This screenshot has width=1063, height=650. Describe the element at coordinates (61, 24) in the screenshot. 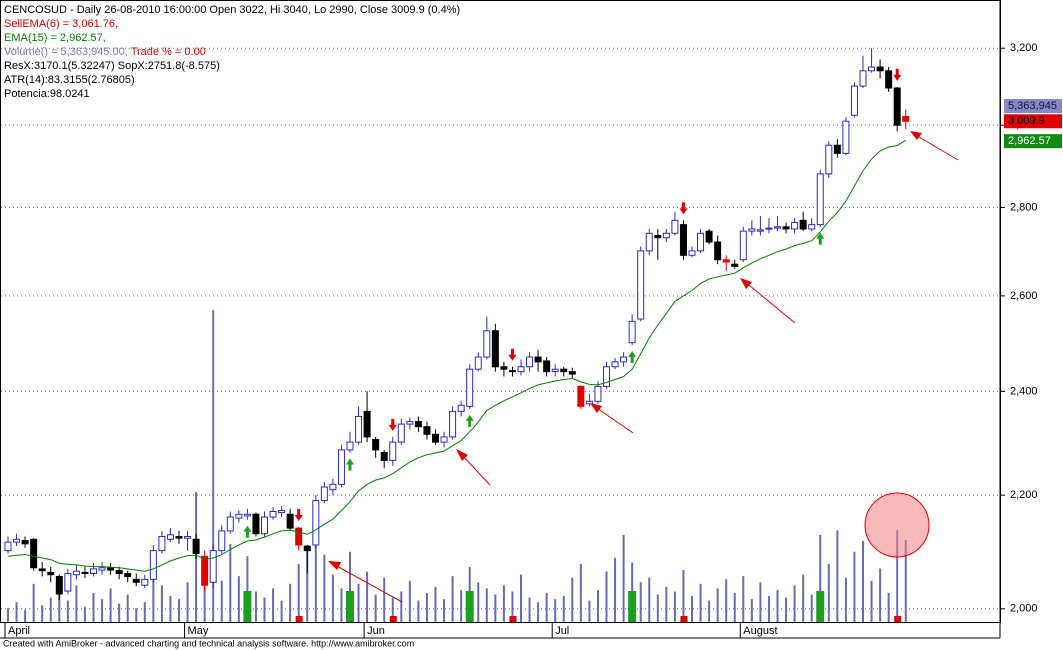

I see `indicator-line: SellEMA(6) = 3,061.76,` at that location.